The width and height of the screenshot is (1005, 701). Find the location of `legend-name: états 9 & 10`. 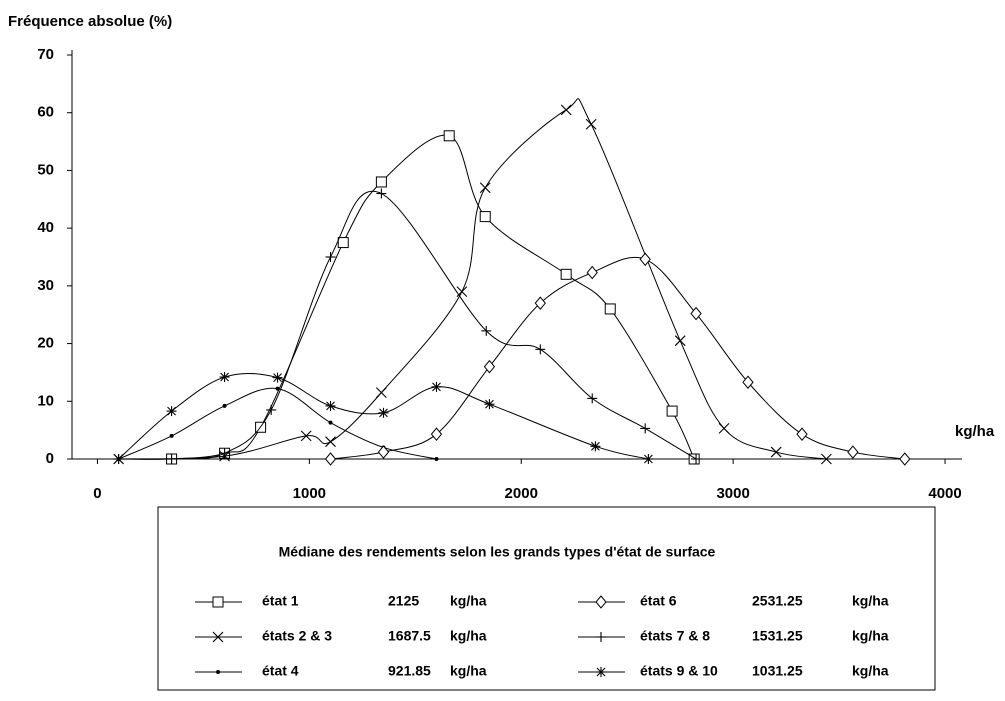

legend-name: états 9 & 10 is located at coordinates (679, 671).